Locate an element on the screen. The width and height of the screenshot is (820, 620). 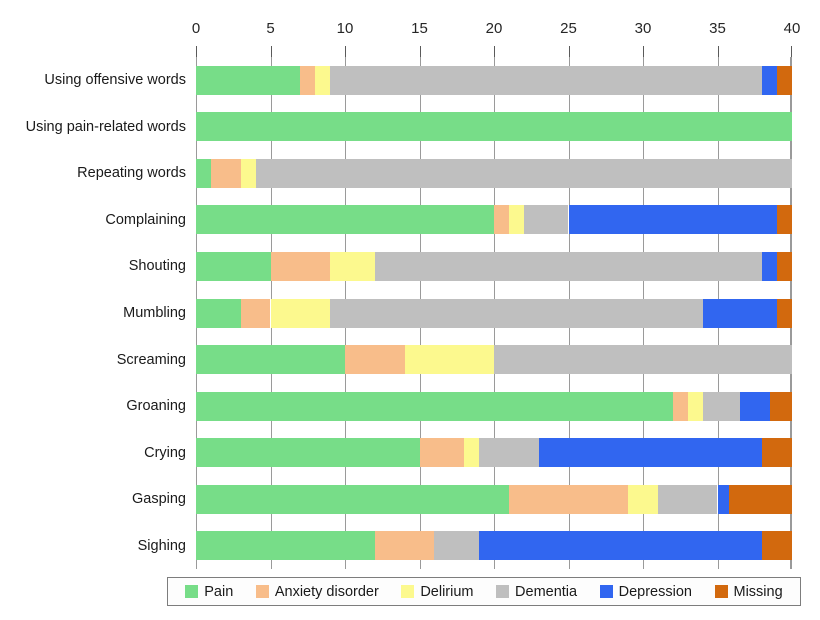
chart-row: Using pain-related words is located at coordinates (409, 127).